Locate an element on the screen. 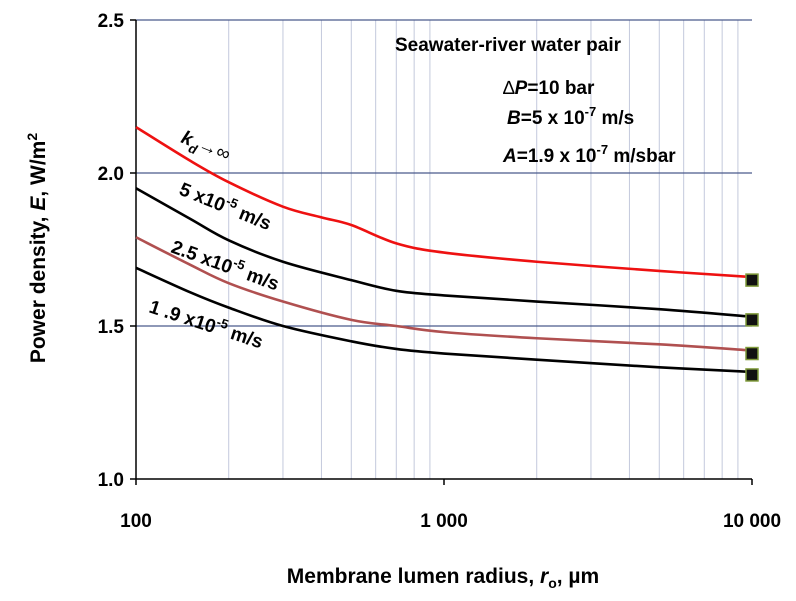  a-var: A is located at coordinates (509, 156).